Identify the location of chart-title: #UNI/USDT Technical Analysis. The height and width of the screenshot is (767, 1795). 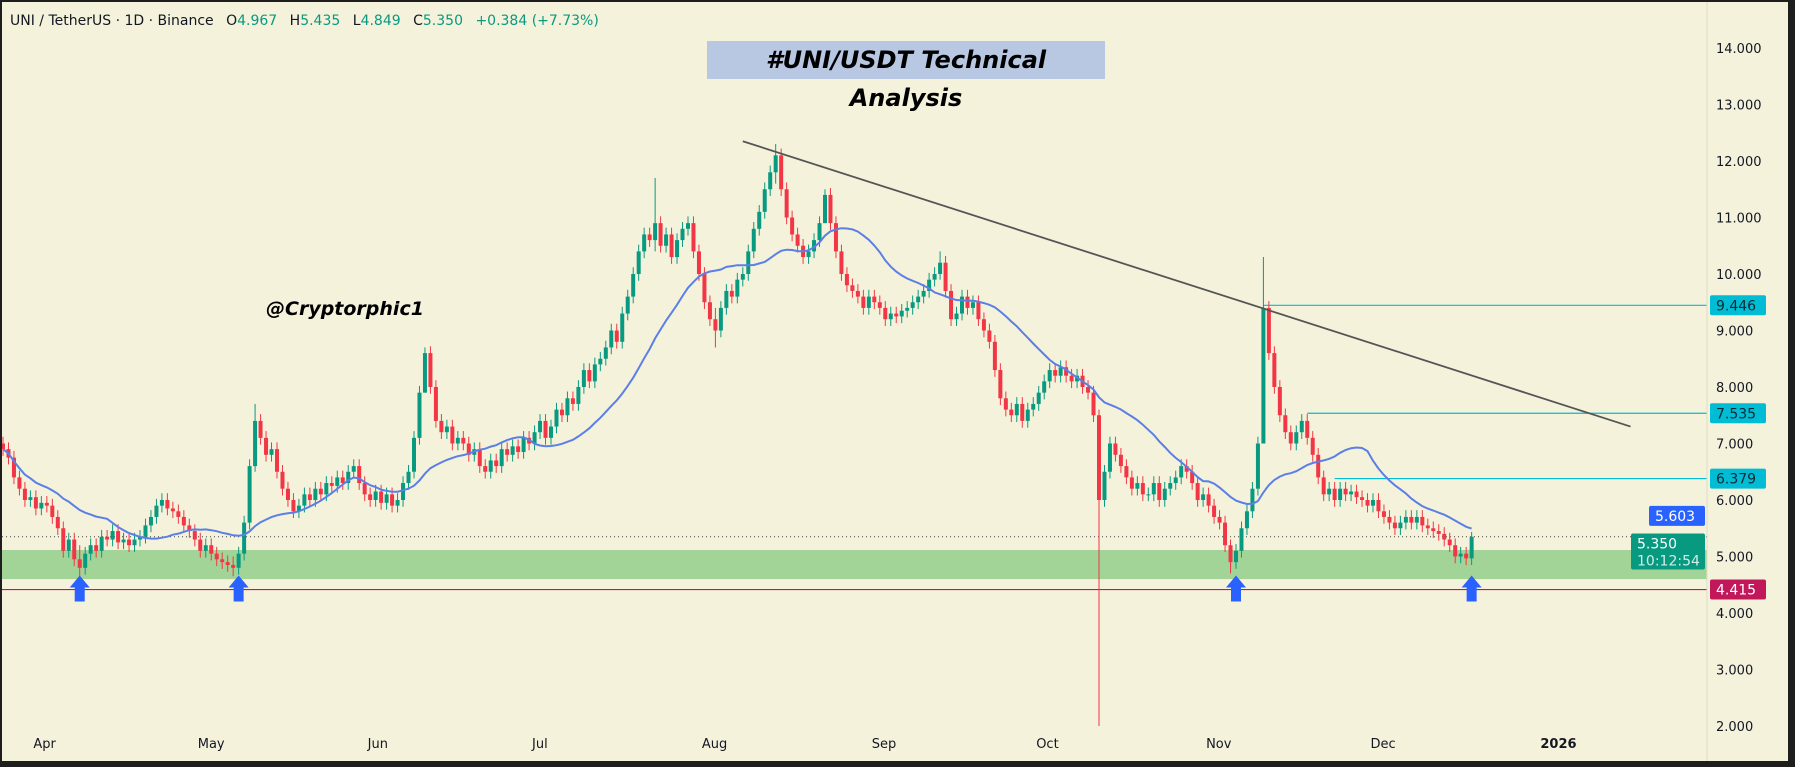
(906, 76).